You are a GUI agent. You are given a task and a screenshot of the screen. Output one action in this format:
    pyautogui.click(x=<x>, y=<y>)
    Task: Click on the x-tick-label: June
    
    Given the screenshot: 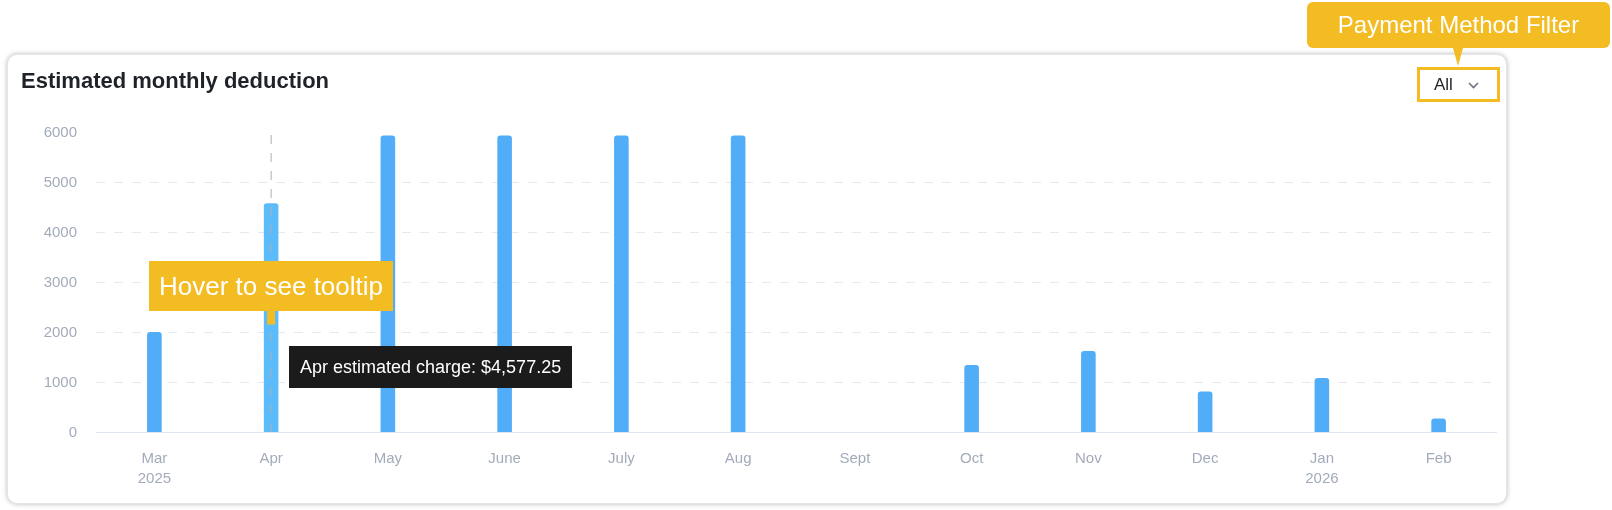 What is the action you would take?
    pyautogui.click(x=504, y=457)
    